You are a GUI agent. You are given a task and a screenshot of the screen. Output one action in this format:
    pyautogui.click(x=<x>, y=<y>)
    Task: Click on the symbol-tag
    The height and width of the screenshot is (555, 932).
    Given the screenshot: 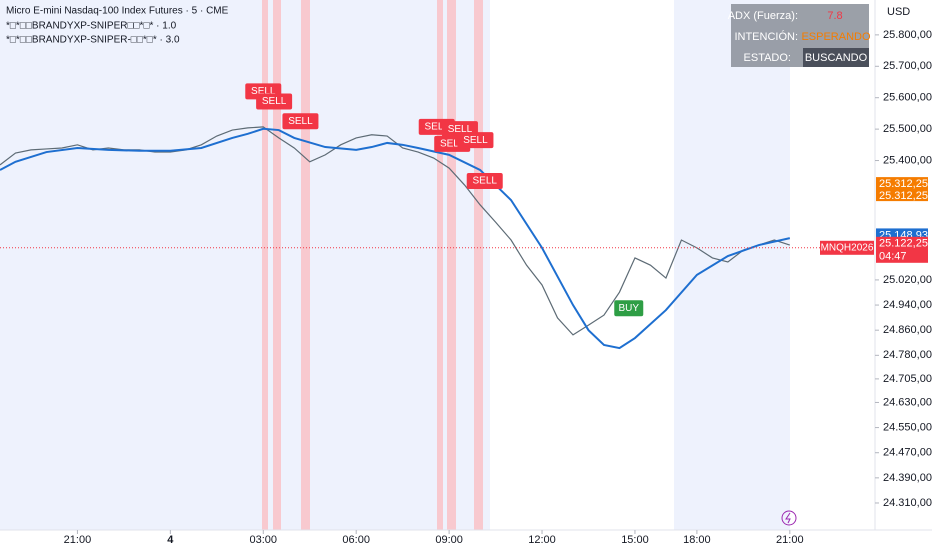 What is the action you would take?
    pyautogui.click(x=847, y=247)
    